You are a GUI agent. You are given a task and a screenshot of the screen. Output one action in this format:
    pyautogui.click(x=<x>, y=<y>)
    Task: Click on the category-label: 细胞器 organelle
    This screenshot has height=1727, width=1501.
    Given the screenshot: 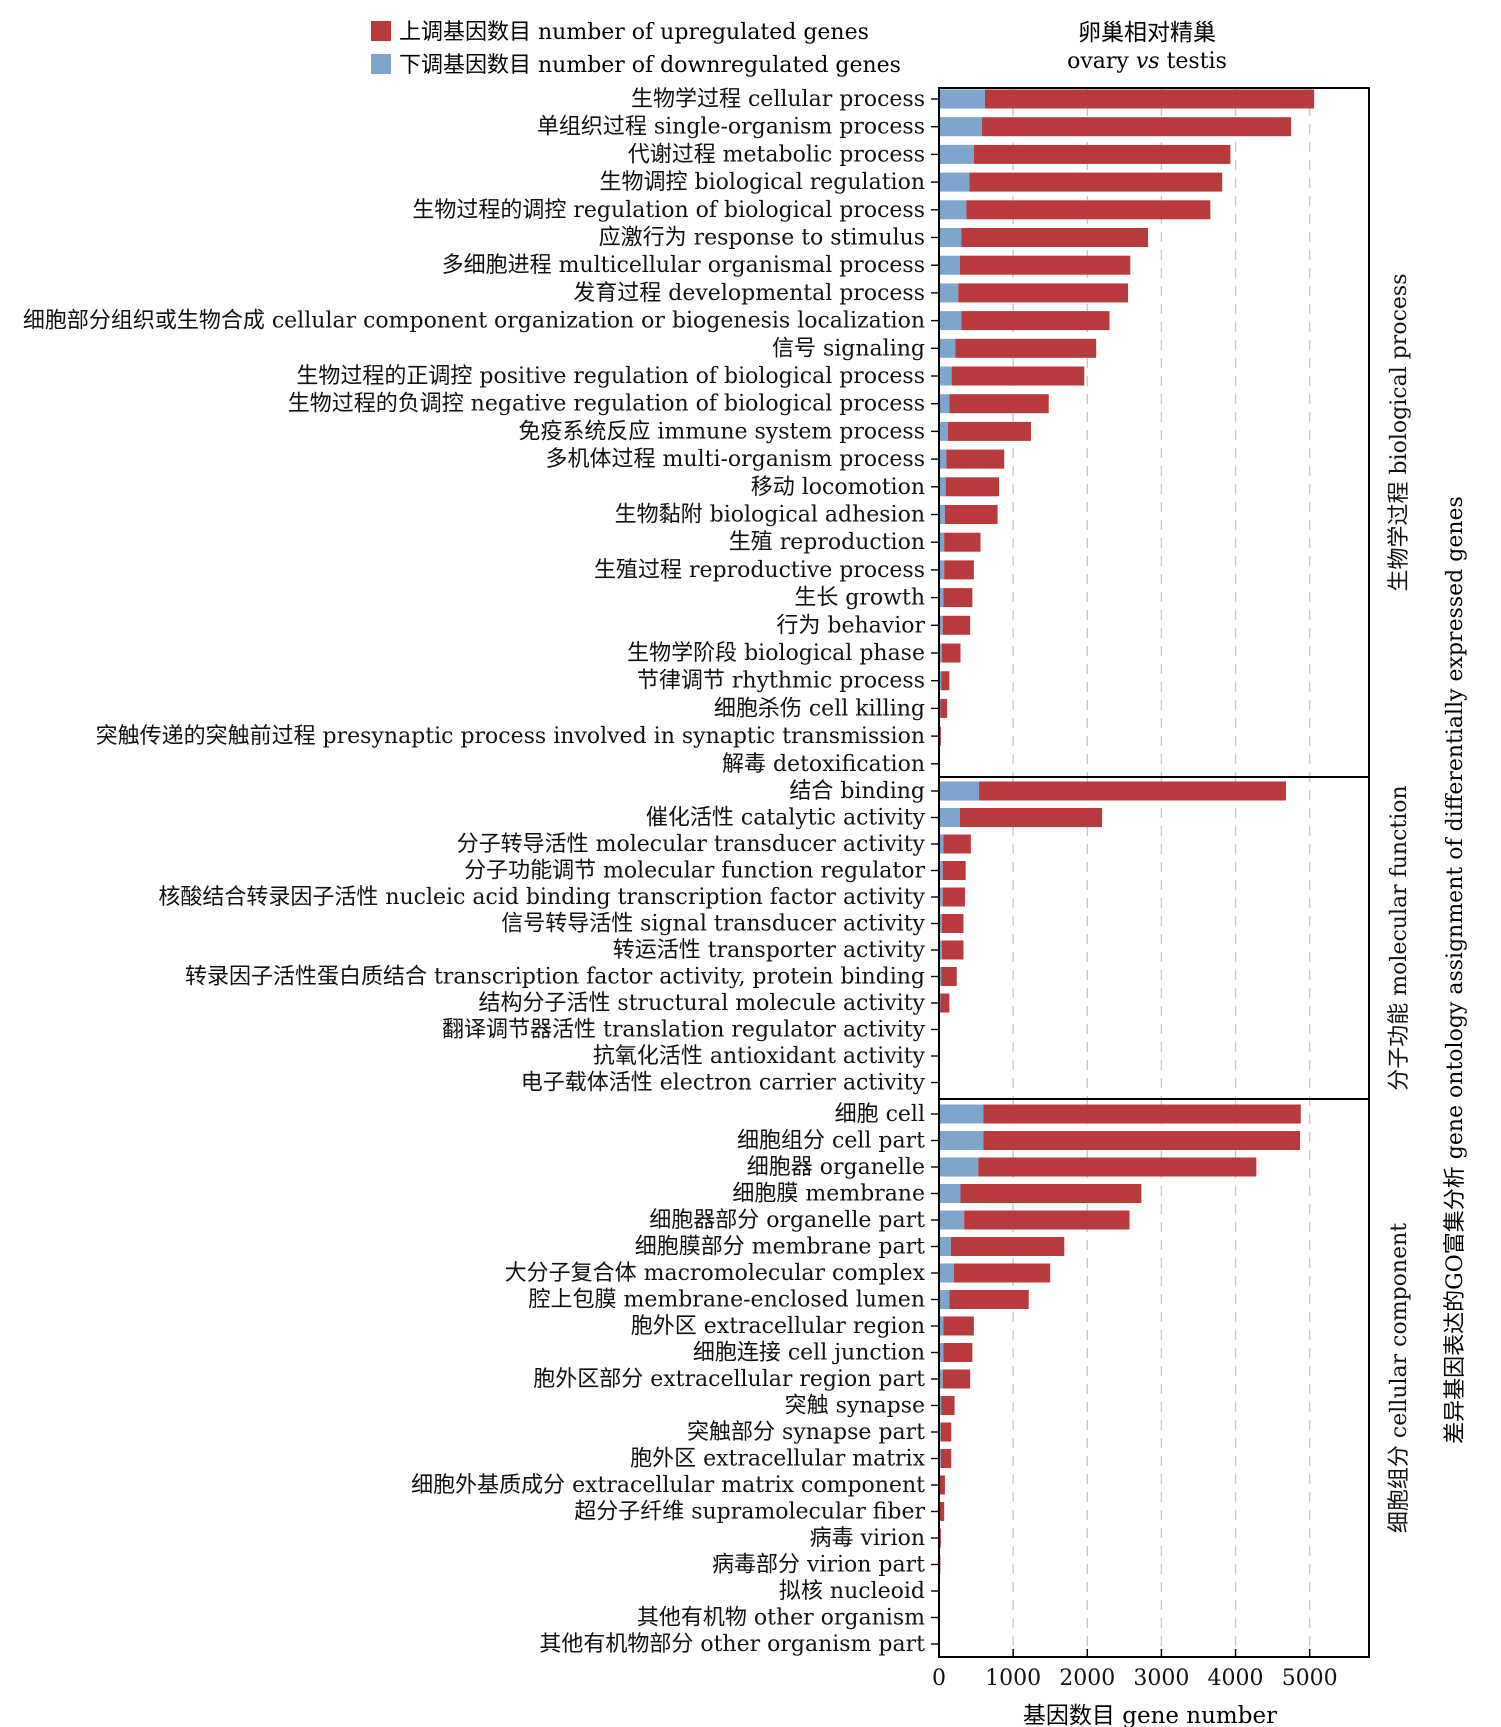 What is the action you would take?
    pyautogui.click(x=836, y=1167)
    